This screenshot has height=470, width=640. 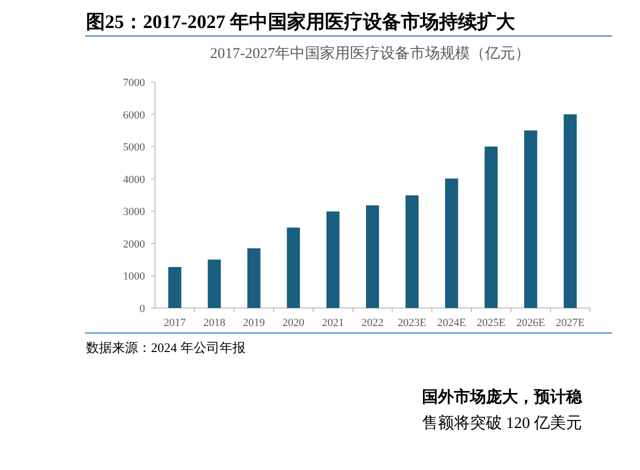 I want to click on x-tick-label: 2022, so click(x=373, y=323).